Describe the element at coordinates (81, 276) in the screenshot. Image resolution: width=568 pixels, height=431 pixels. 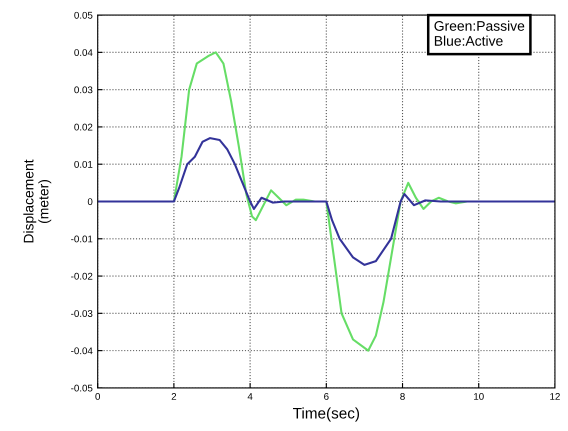
I see `y-tick-label: -0.02` at that location.